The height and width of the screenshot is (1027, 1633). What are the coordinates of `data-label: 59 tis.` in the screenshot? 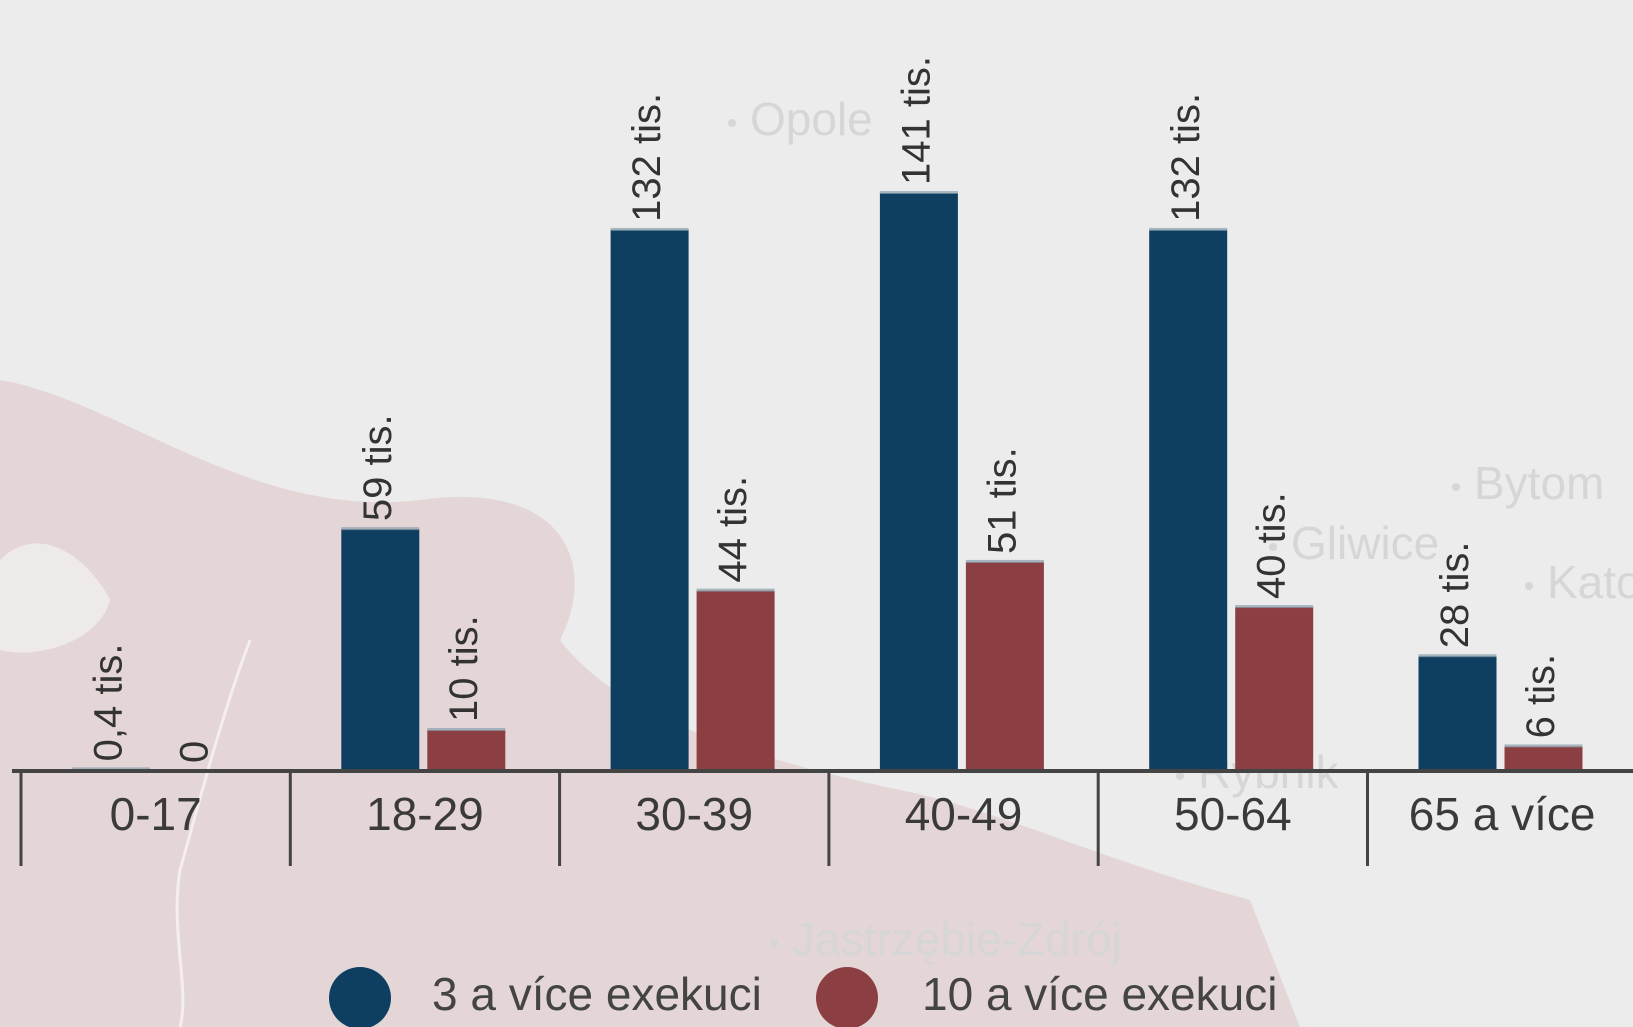 It's located at (378, 467).